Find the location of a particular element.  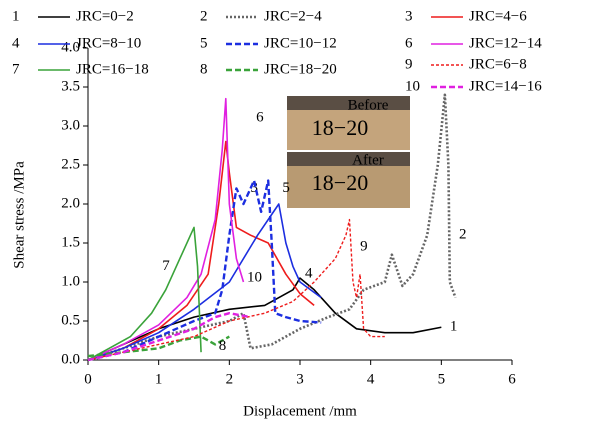

curve-label: 7 is located at coordinates (166, 266).